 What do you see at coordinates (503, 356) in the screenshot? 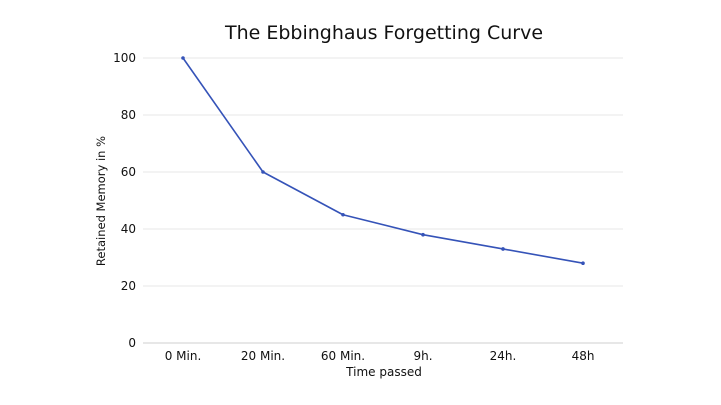
I see `x-tick-label: 24h.` at bounding box center [503, 356].